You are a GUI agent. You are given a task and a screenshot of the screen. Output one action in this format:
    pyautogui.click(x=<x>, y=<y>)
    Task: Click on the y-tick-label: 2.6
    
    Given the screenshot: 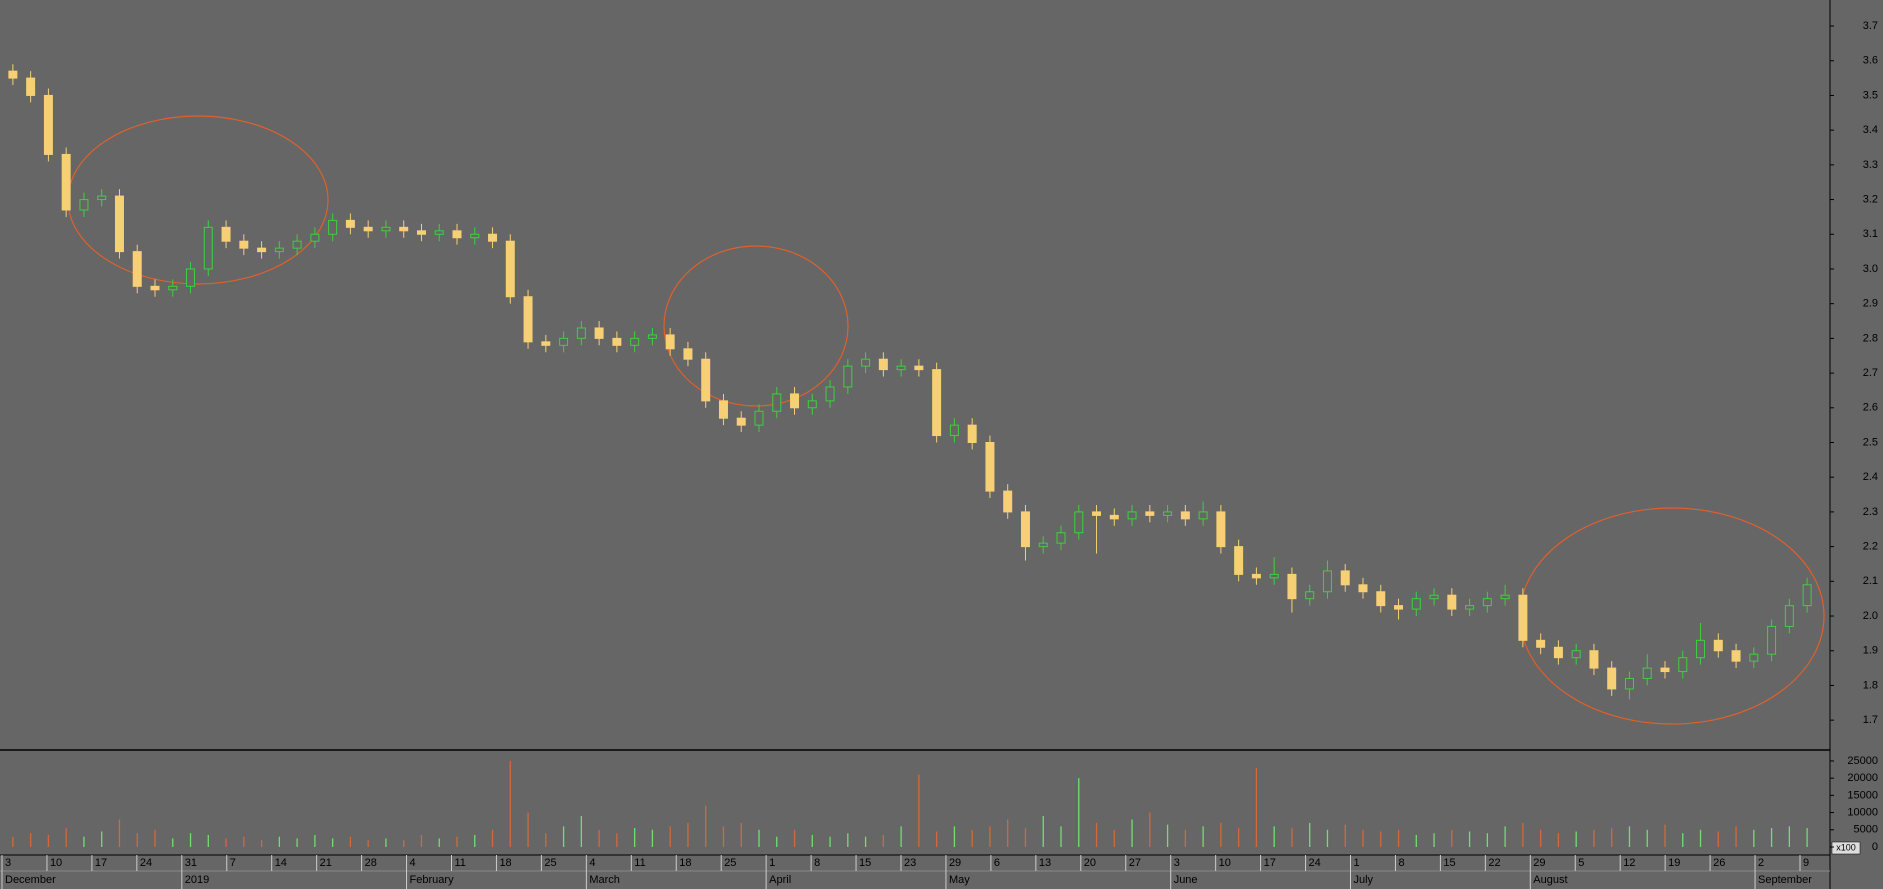 What is the action you would take?
    pyautogui.click(x=1870, y=408)
    